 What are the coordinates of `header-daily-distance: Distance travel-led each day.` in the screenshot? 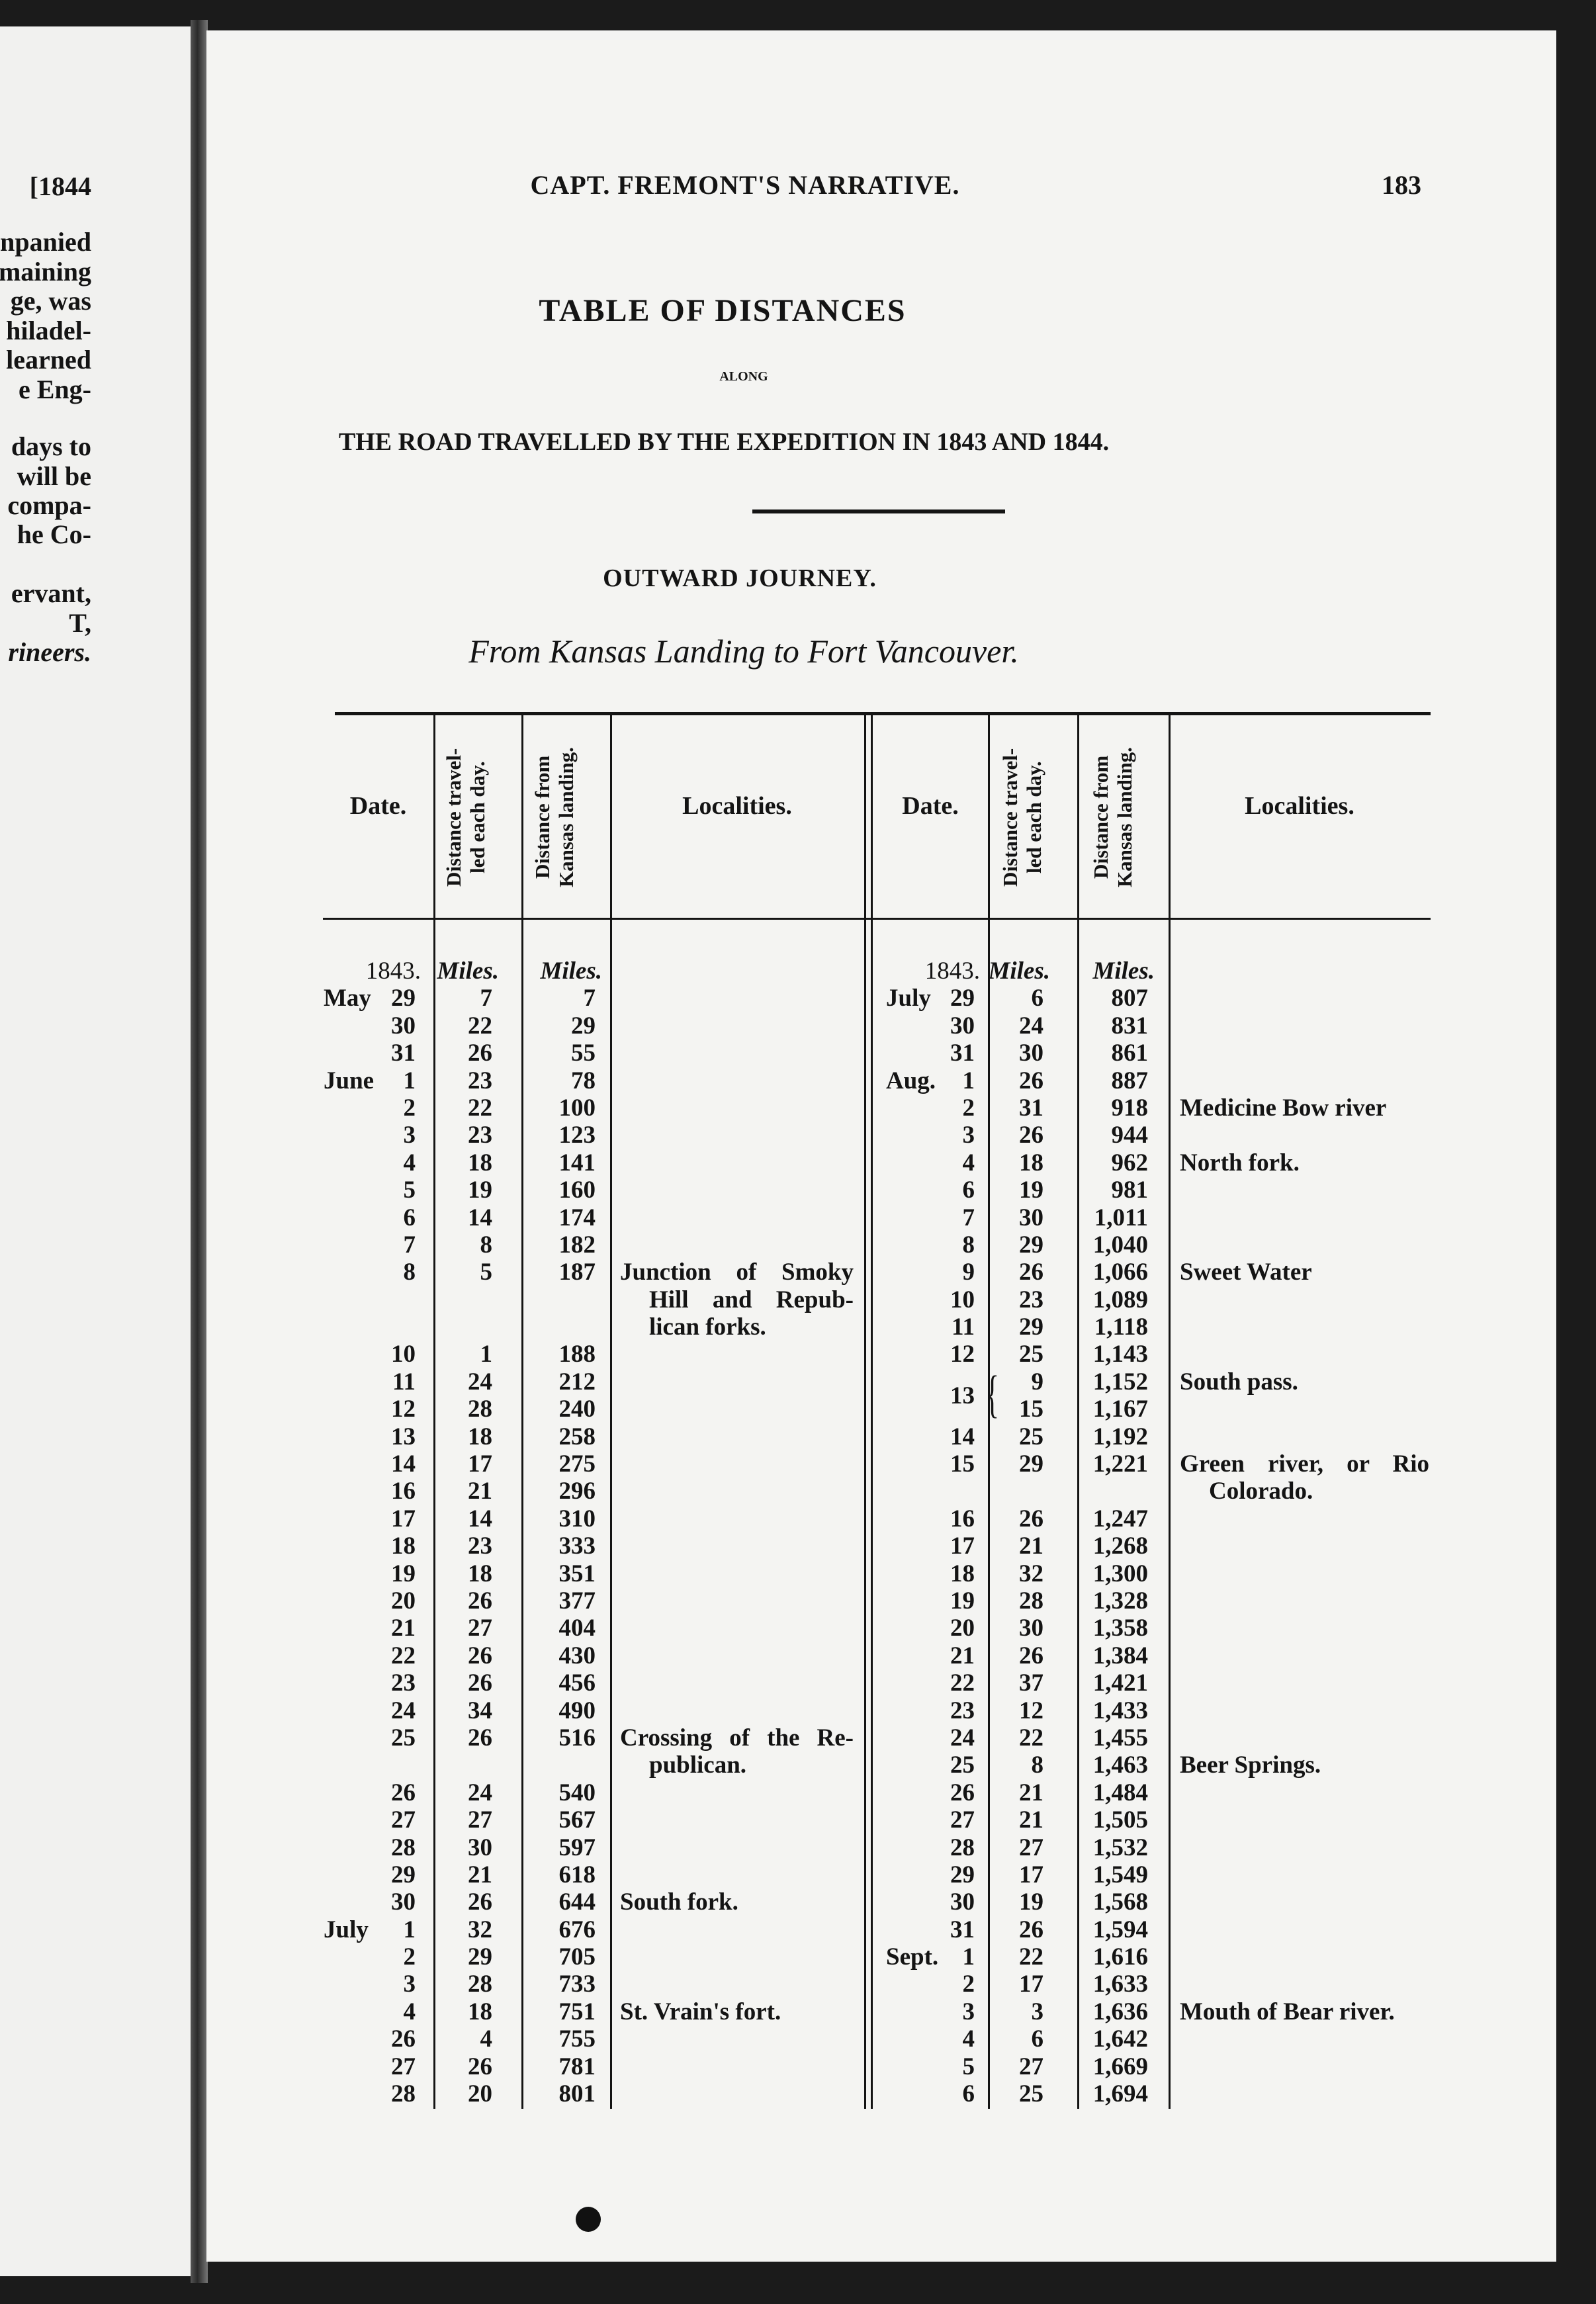 It's located at (466, 817).